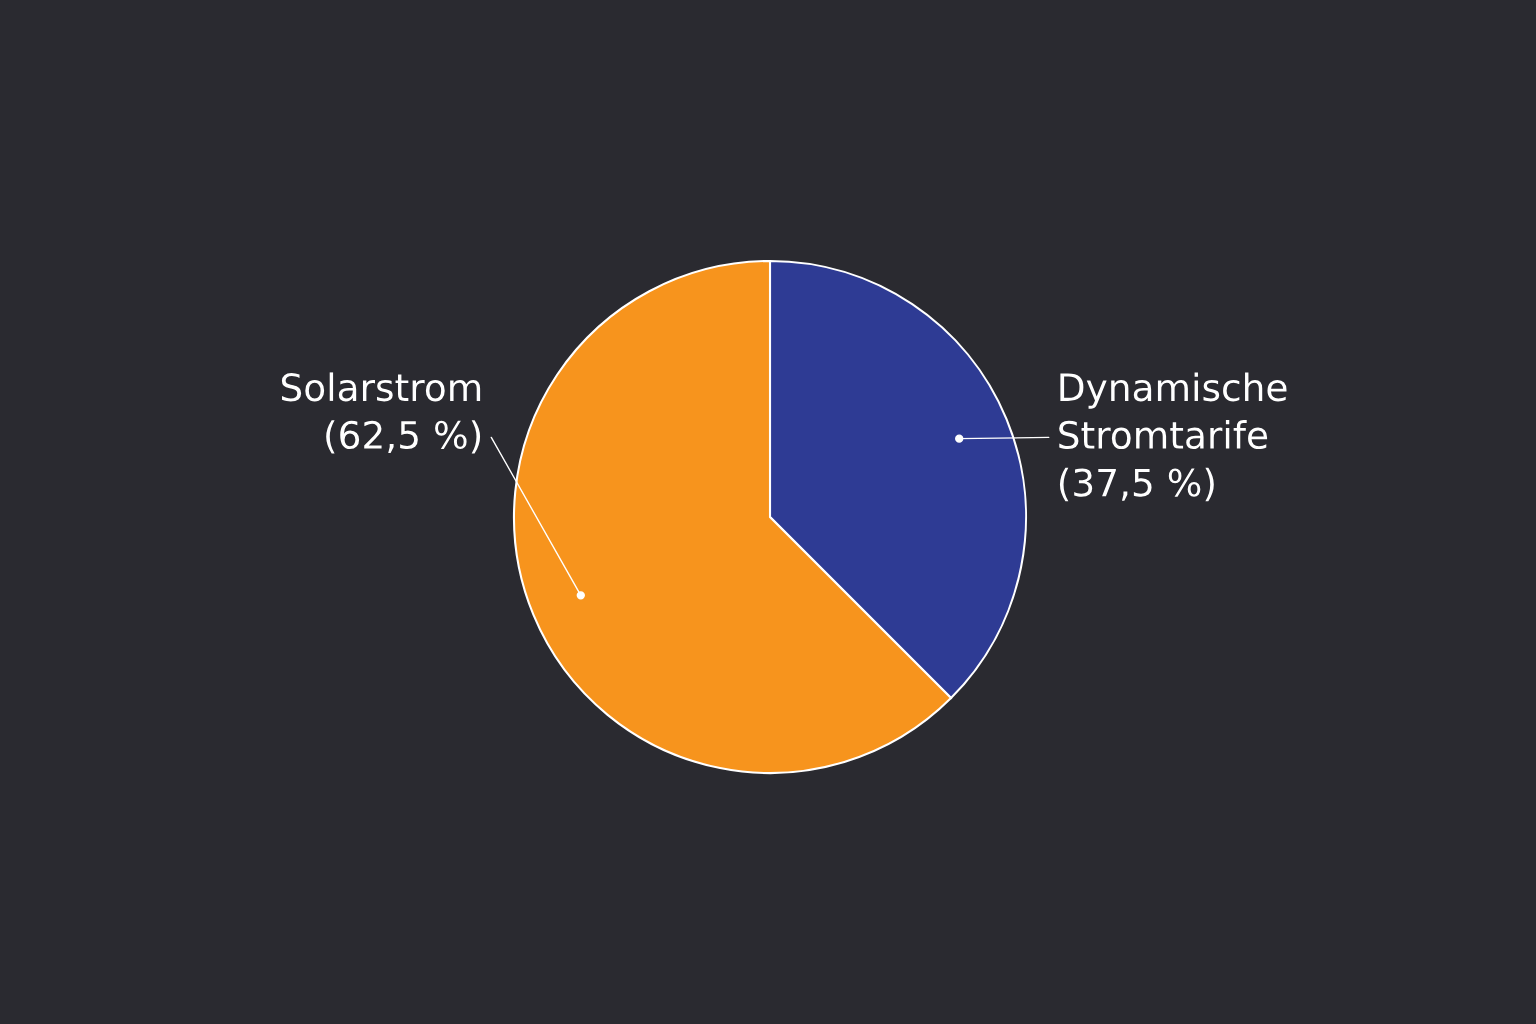 This screenshot has height=1024, width=1536. What do you see at coordinates (403, 437) in the screenshot?
I see `data-label: (62,5 %)` at bounding box center [403, 437].